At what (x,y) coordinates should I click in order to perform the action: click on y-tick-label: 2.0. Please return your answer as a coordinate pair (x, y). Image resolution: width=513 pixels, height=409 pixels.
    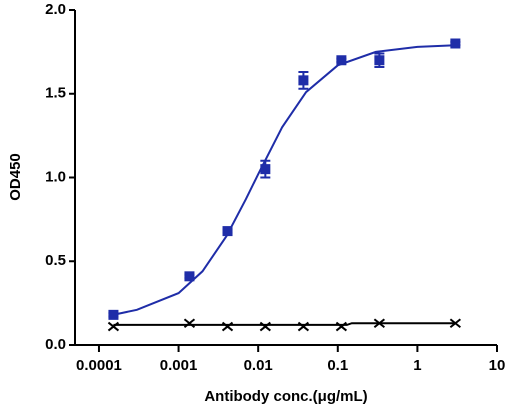
    Looking at the image, I should click on (55, 9).